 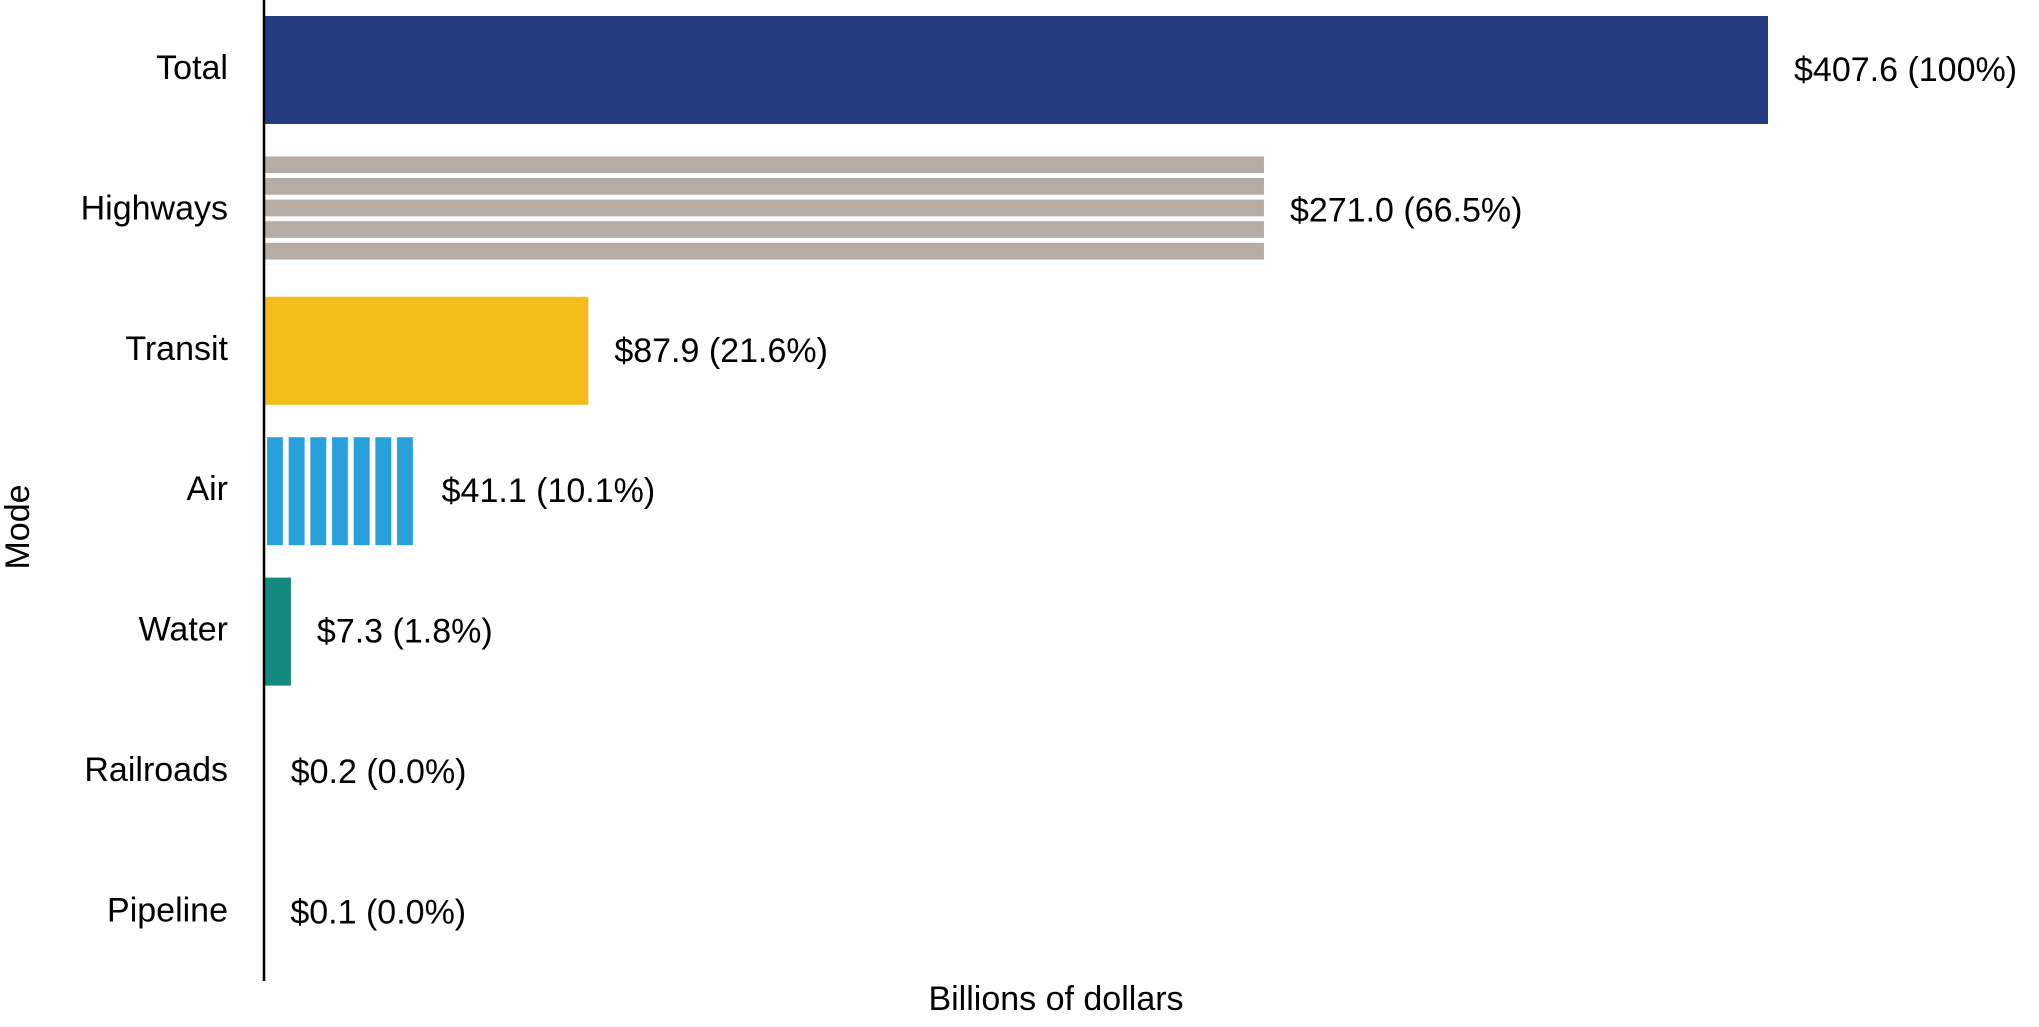 I want to click on category-label: Water, so click(x=183, y=630).